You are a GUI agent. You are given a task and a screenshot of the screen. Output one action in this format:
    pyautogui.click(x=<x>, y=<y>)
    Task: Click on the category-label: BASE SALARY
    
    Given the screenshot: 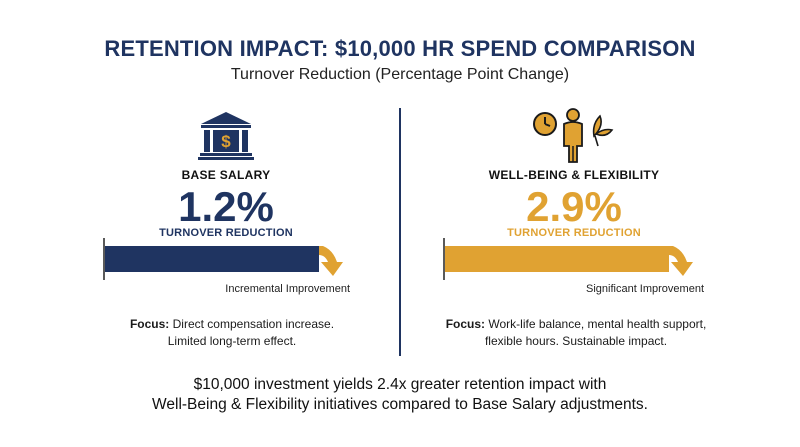 What is the action you would take?
    pyautogui.click(x=226, y=175)
    